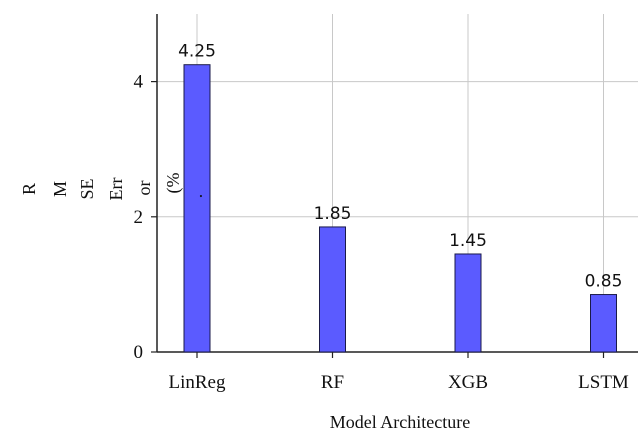 The height and width of the screenshot is (437, 638). Describe the element at coordinates (603, 323) in the screenshot. I see `bar-lstm` at that location.